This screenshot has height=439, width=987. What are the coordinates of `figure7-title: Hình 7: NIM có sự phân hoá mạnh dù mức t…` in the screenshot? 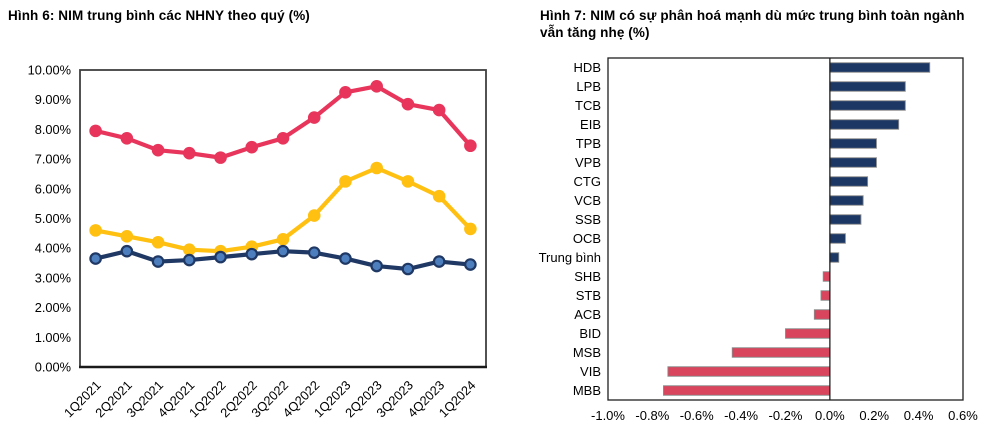 It's located at (752, 24).